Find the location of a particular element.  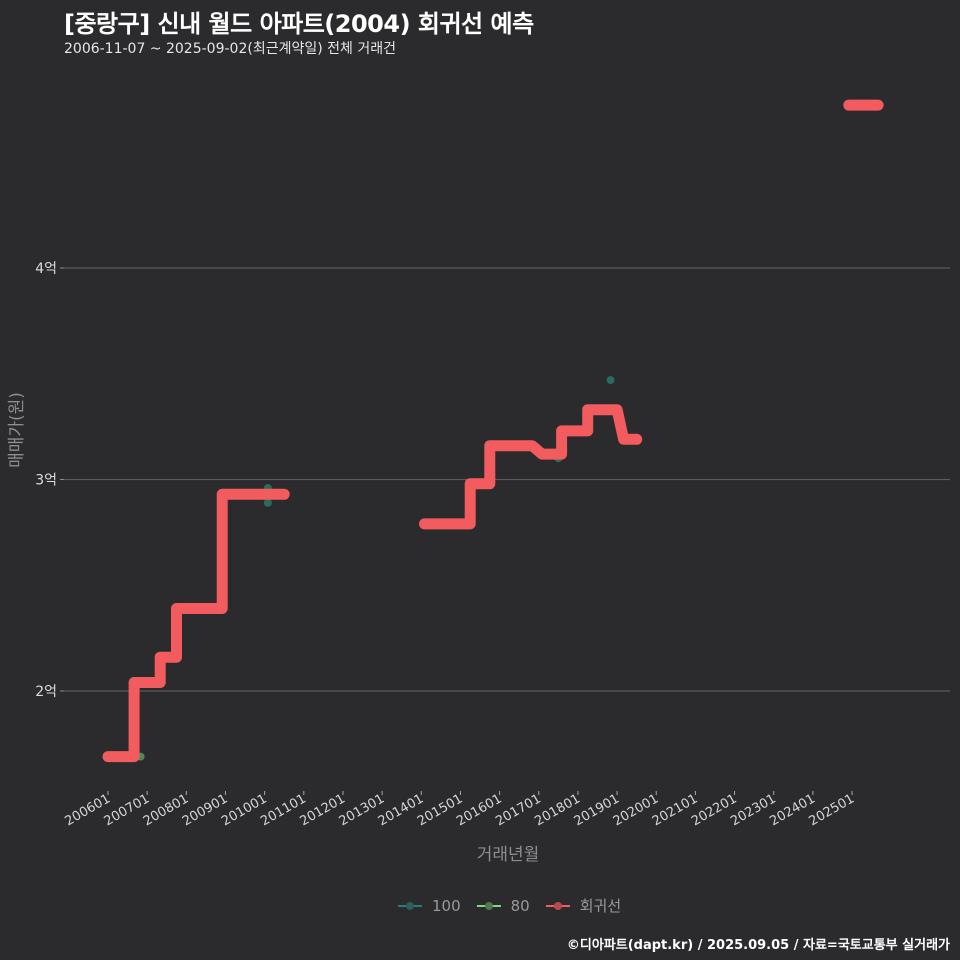

legend-item-100: 100 is located at coordinates (429, 906).